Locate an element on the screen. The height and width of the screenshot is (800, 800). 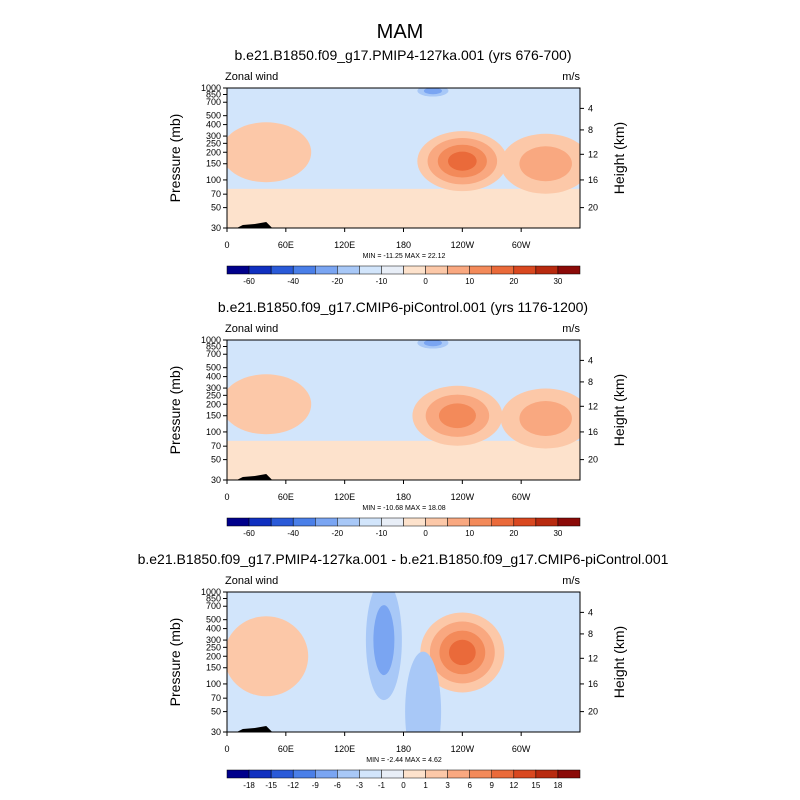
colorbar-label: -60 is located at coordinates (249, 281).